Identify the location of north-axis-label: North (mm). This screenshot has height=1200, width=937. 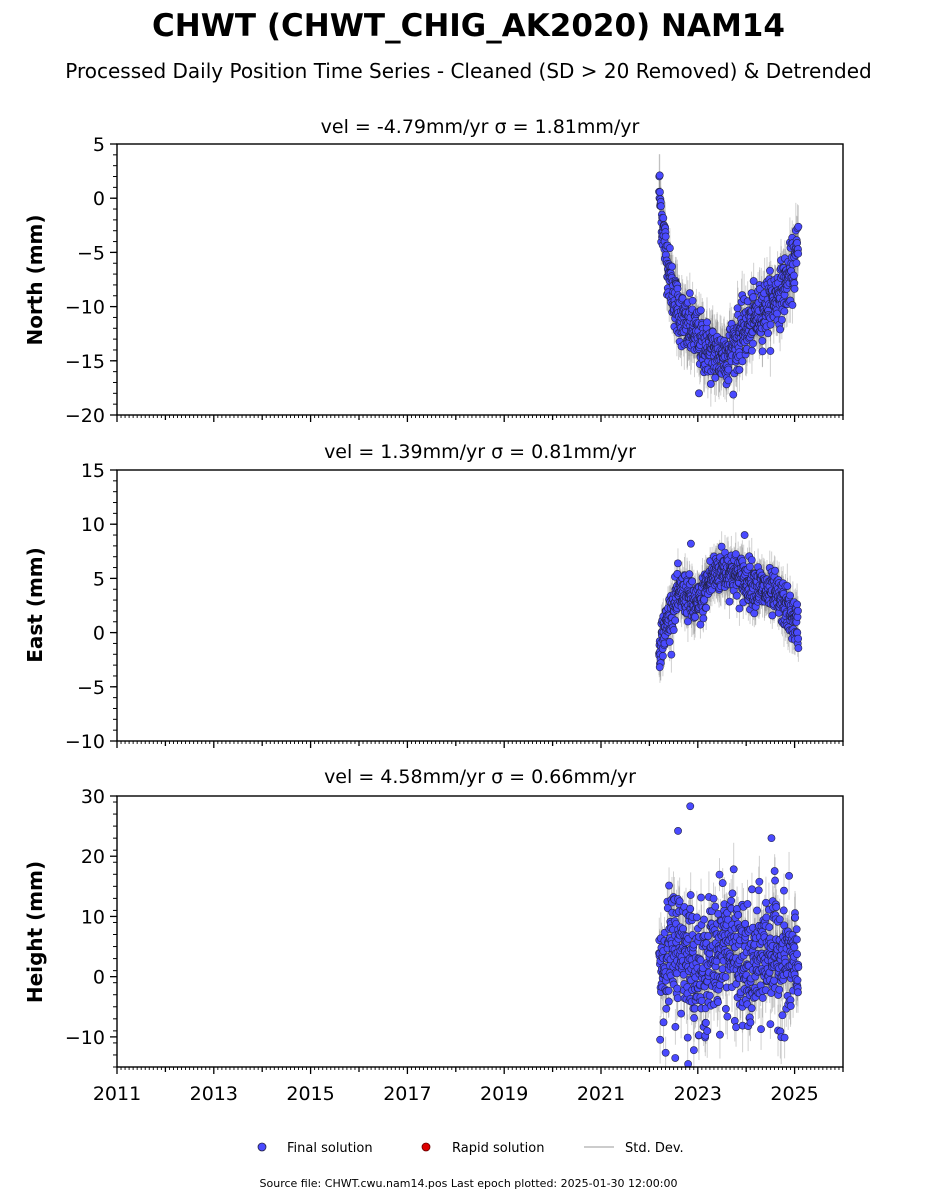
(35, 279).